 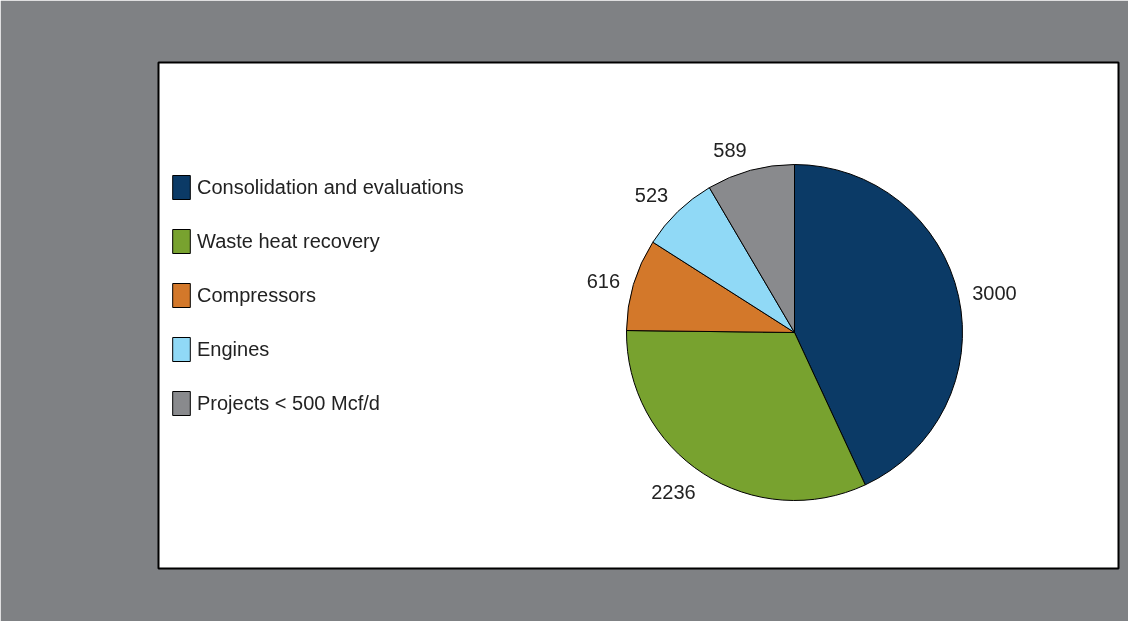 What do you see at coordinates (288, 241) in the screenshot?
I see `legend-label: Waste heat recovery` at bounding box center [288, 241].